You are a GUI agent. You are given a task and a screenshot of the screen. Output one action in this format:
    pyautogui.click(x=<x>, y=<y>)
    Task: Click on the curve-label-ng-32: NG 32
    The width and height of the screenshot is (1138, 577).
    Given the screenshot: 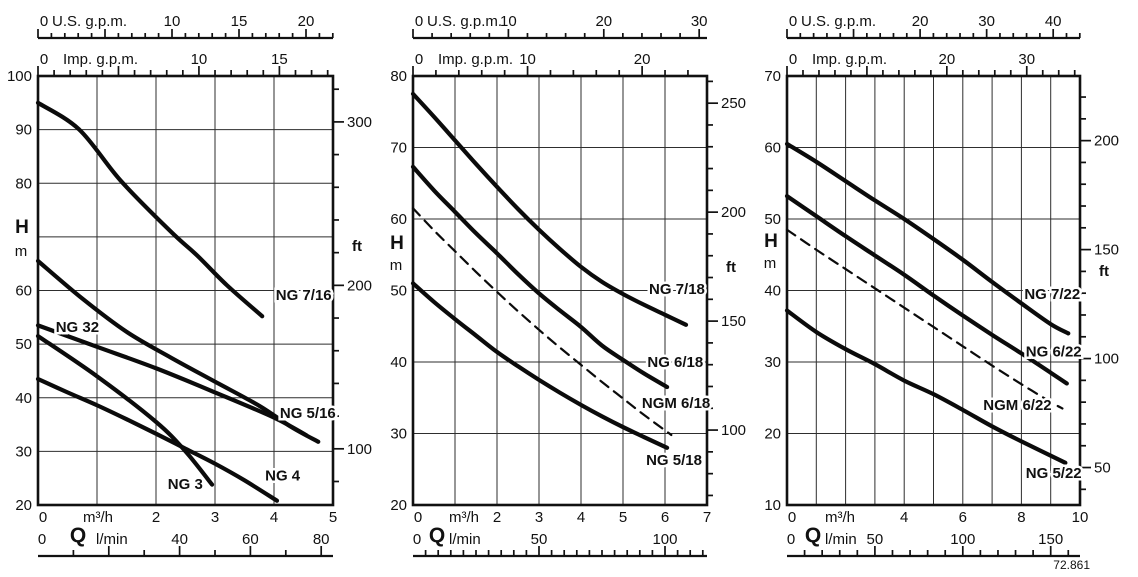 What is the action you would take?
    pyautogui.click(x=77, y=327)
    